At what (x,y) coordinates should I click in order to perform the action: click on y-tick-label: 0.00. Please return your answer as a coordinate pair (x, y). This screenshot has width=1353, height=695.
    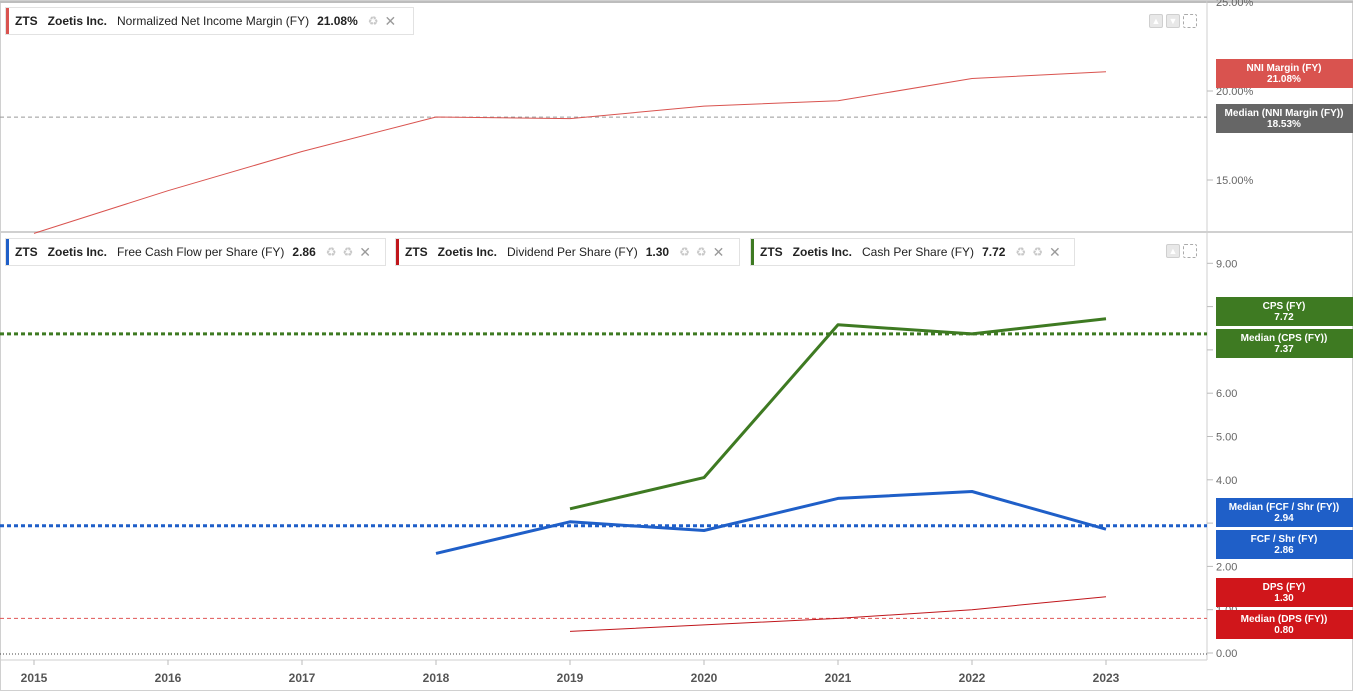
    Looking at the image, I should click on (1226, 654).